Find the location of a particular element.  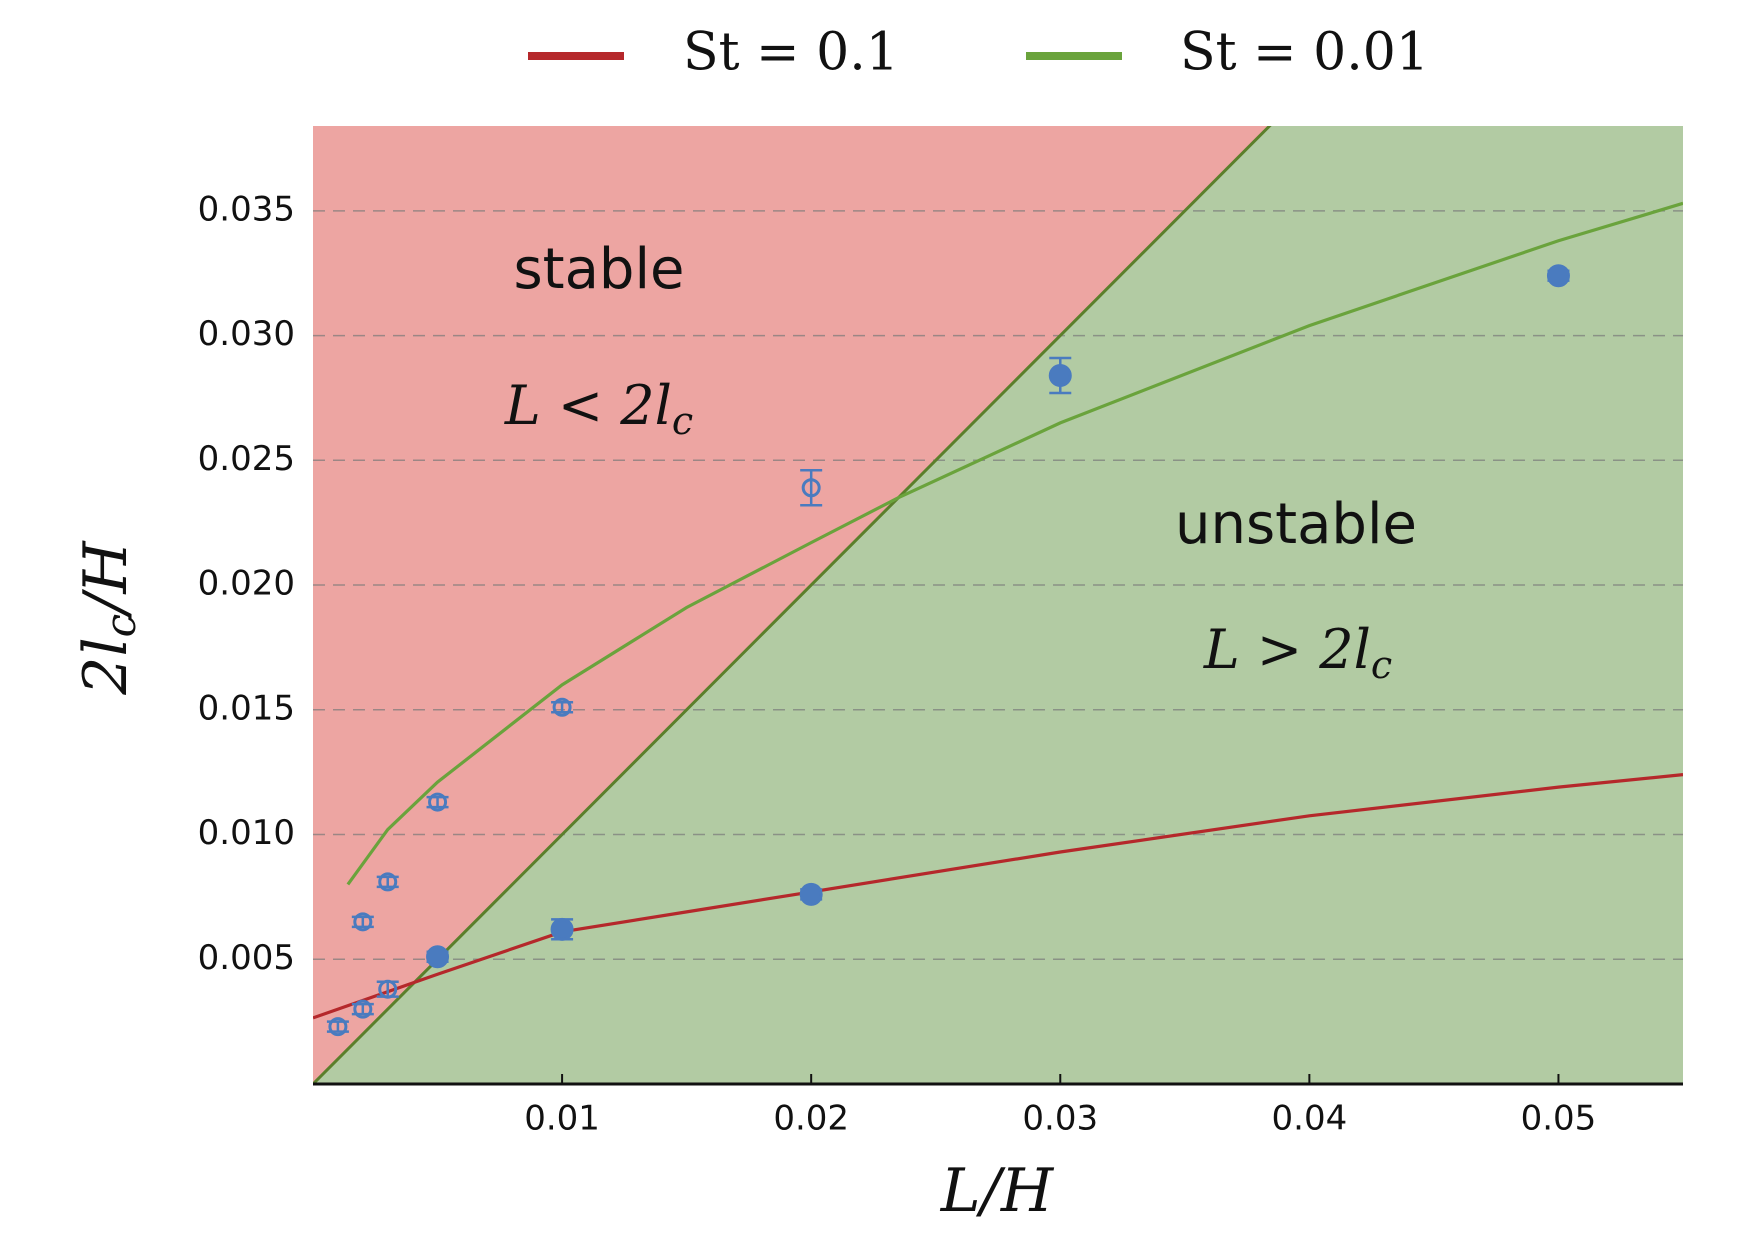

annotation-text: unstable is located at coordinates (1296, 524).